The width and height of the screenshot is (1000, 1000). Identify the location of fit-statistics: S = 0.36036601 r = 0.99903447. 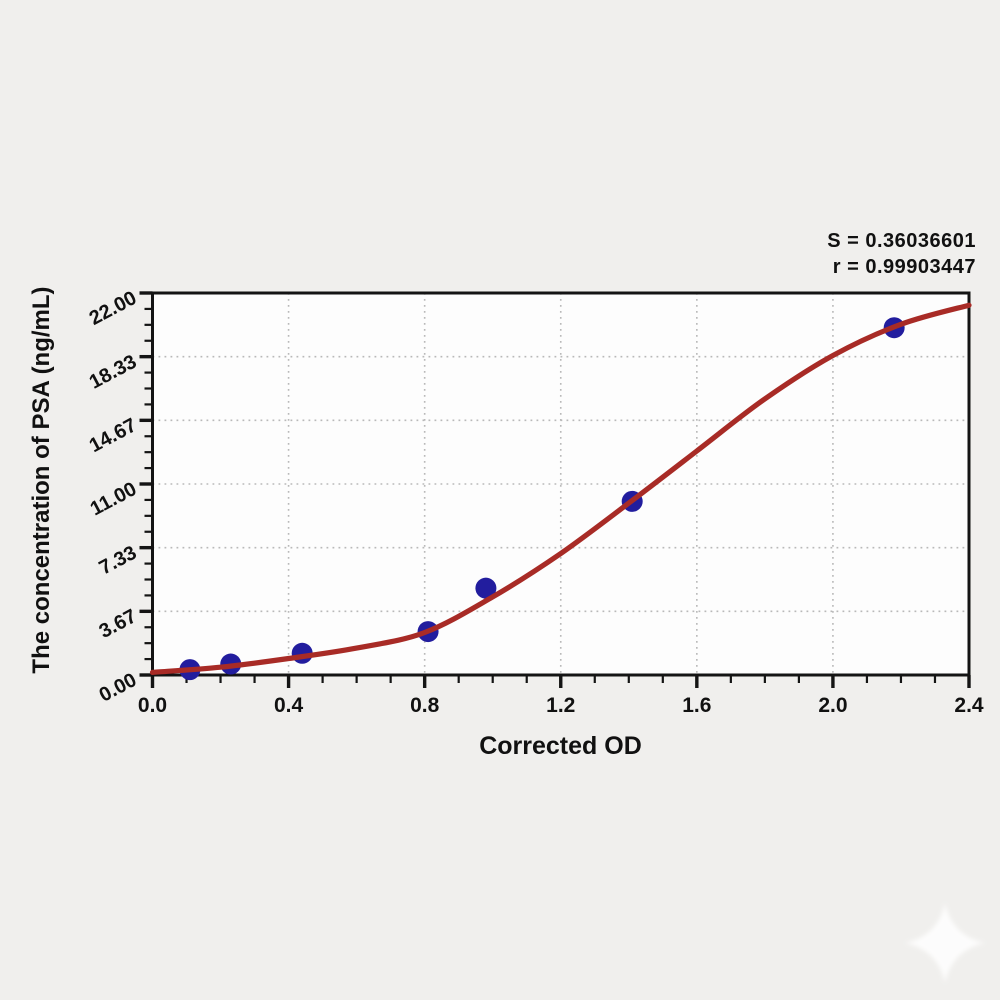
(901, 254).